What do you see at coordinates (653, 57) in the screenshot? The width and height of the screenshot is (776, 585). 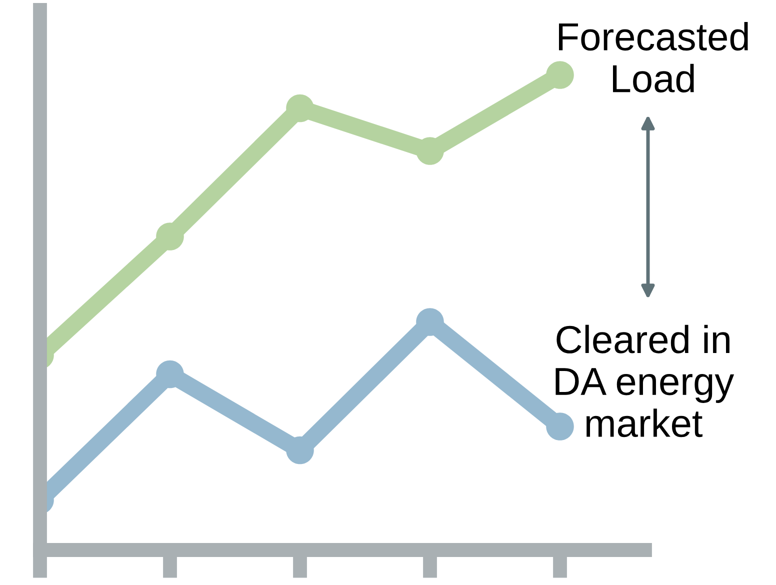 I see `series-label: Forecasted Load` at bounding box center [653, 57].